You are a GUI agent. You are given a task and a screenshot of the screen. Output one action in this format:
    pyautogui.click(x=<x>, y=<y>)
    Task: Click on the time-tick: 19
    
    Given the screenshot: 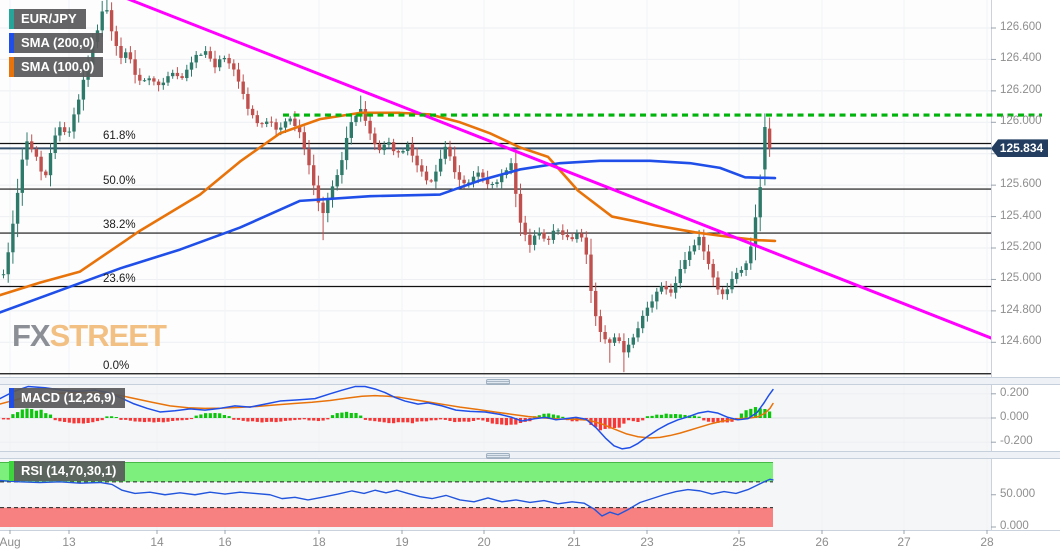 What is the action you would take?
    pyautogui.click(x=402, y=542)
    